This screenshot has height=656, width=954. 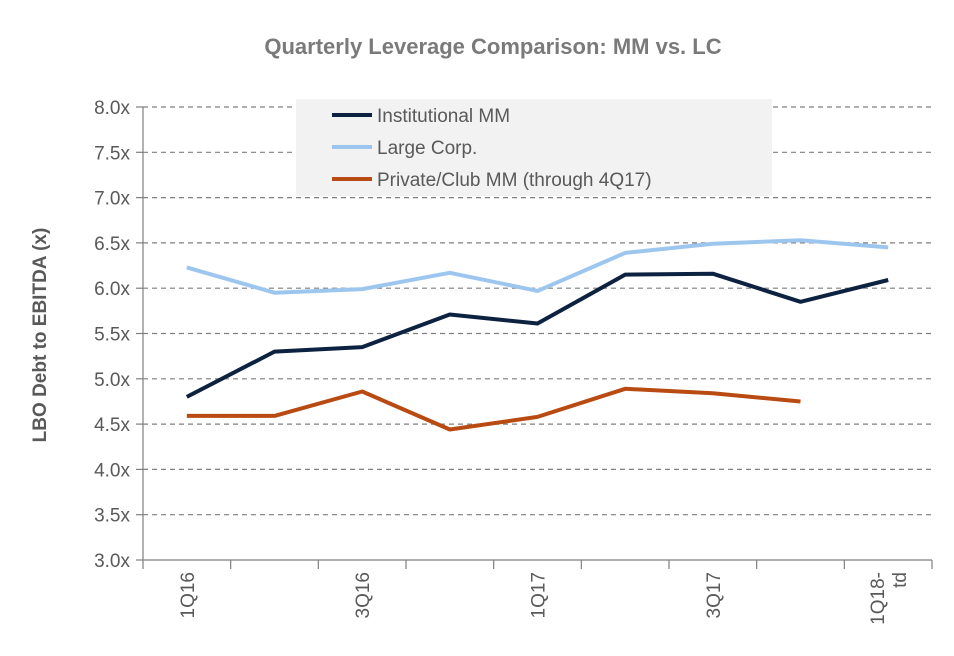 What do you see at coordinates (539, 595) in the screenshot?
I see `x-tick-label: 1Q17` at bounding box center [539, 595].